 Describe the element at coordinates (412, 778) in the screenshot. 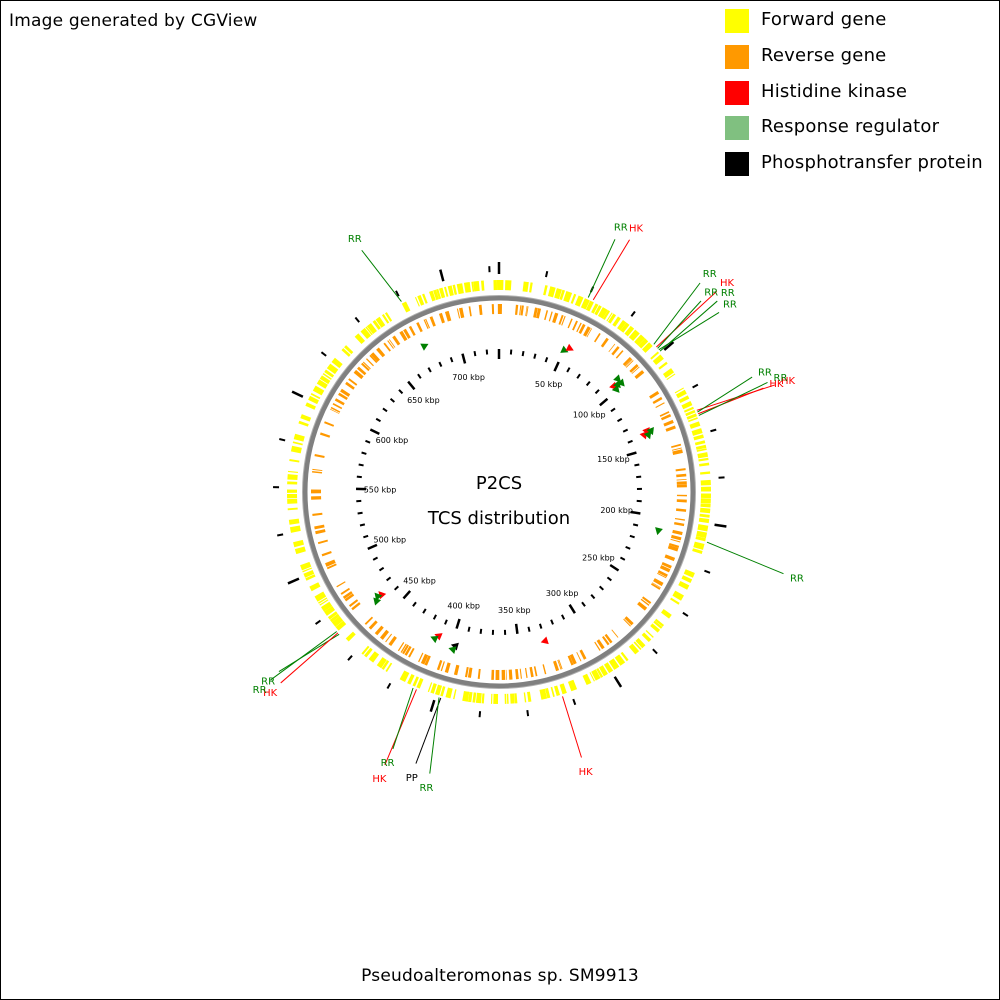

I see `callout-label-pp: PP` at that location.